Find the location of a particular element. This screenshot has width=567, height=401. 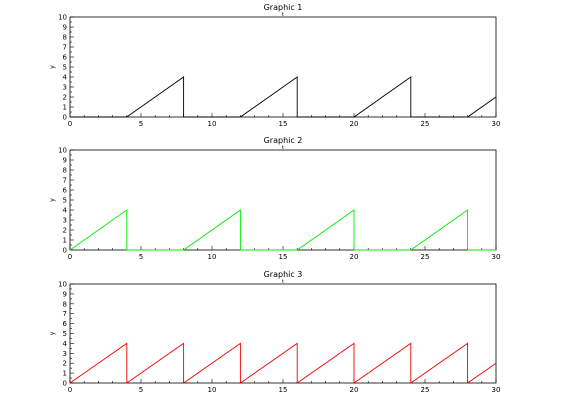

chart-title: Graphic 1 is located at coordinates (283, 7).